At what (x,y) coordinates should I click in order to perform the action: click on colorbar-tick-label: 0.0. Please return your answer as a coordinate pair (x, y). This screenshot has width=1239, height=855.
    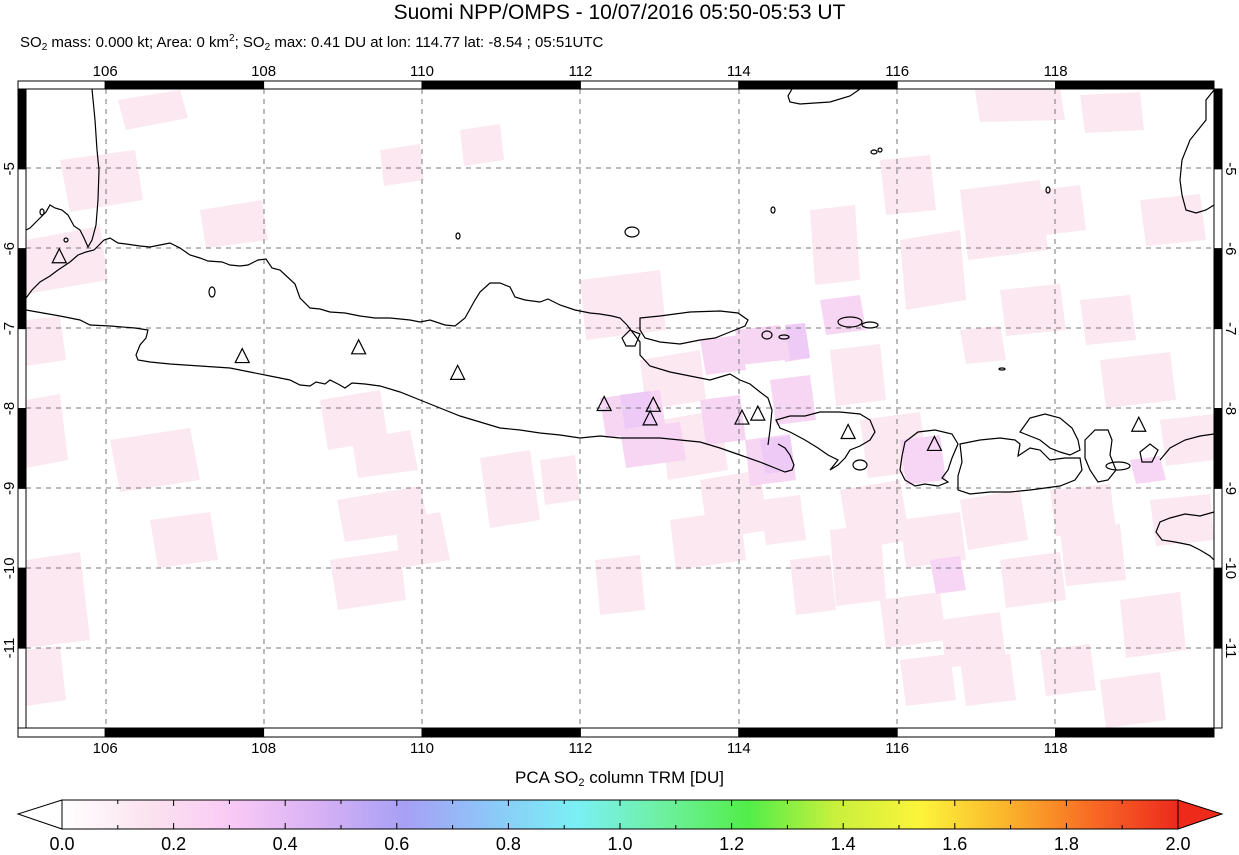
    Looking at the image, I should click on (62, 844).